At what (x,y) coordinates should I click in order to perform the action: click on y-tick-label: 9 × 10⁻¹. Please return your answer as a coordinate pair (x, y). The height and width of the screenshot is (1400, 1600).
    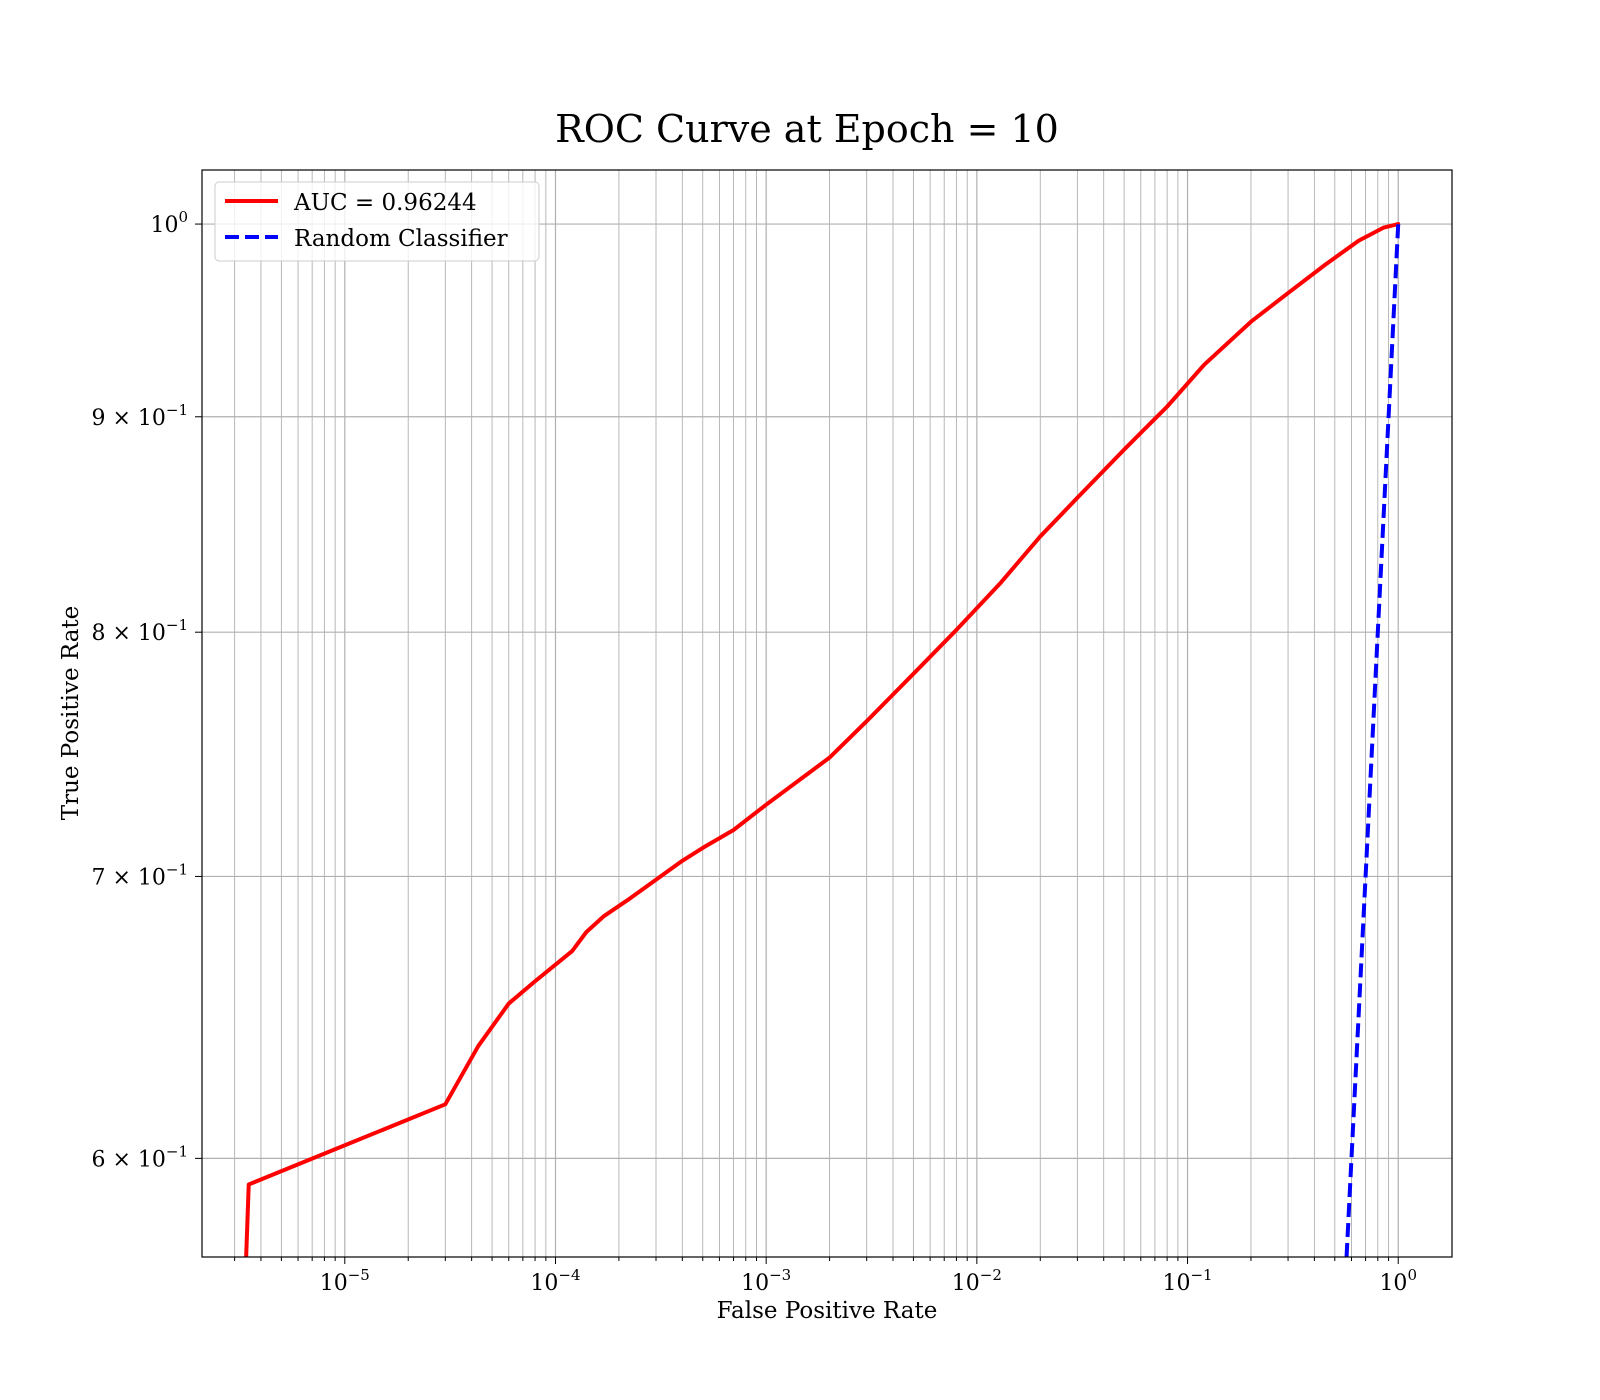
    Looking at the image, I should click on (139, 416).